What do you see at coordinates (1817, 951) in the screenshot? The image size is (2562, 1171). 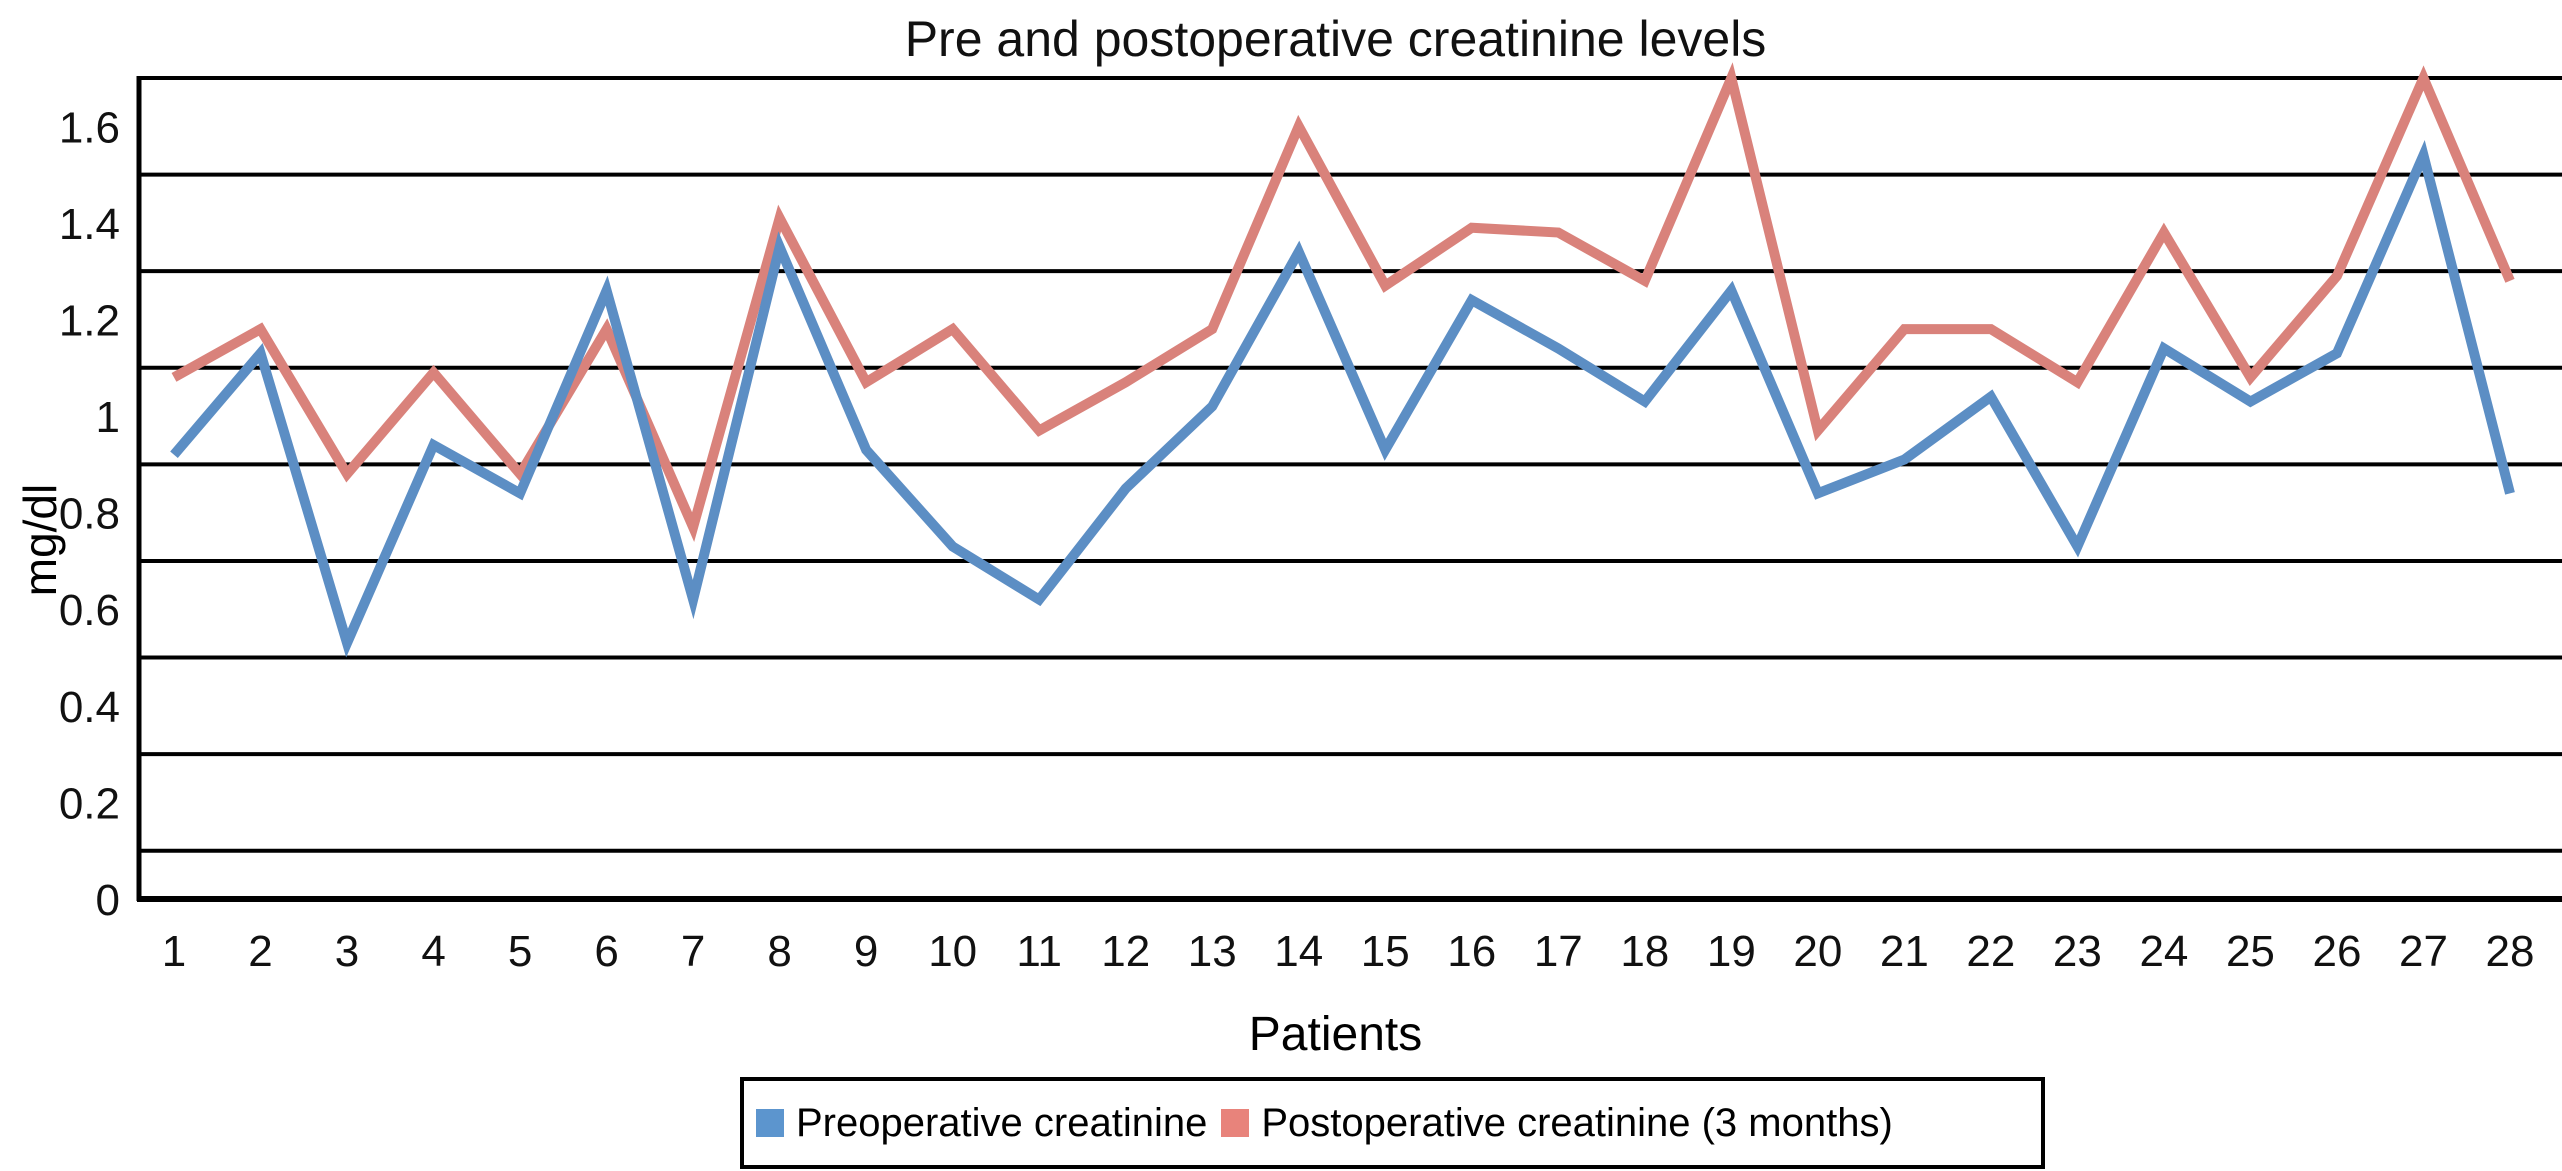 I see `x-tick-label: 20` at bounding box center [1817, 951].